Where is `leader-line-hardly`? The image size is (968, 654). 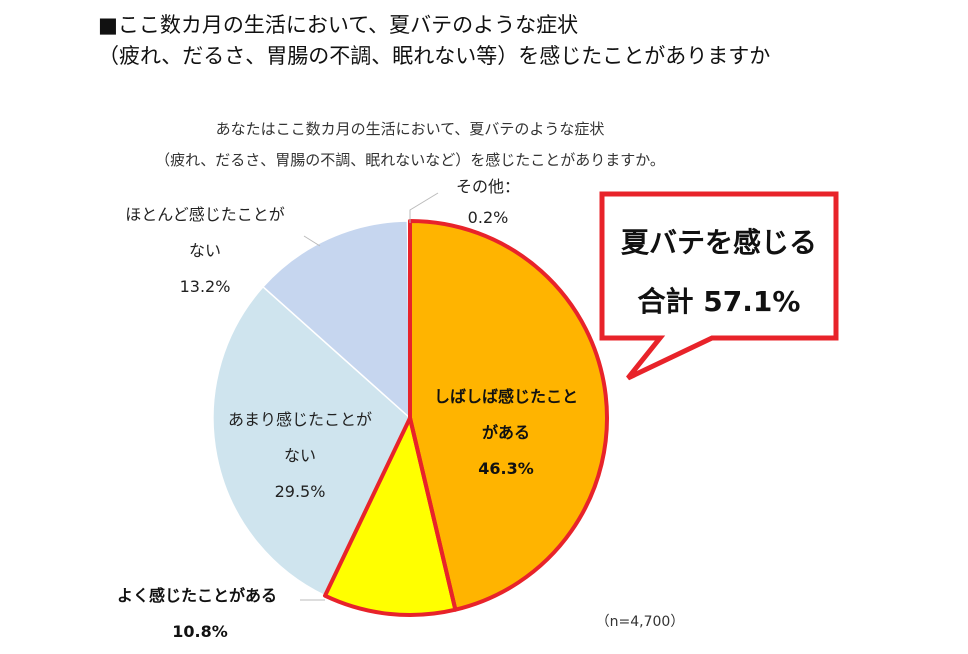
leader-line-hardly is located at coordinates (312, 241).